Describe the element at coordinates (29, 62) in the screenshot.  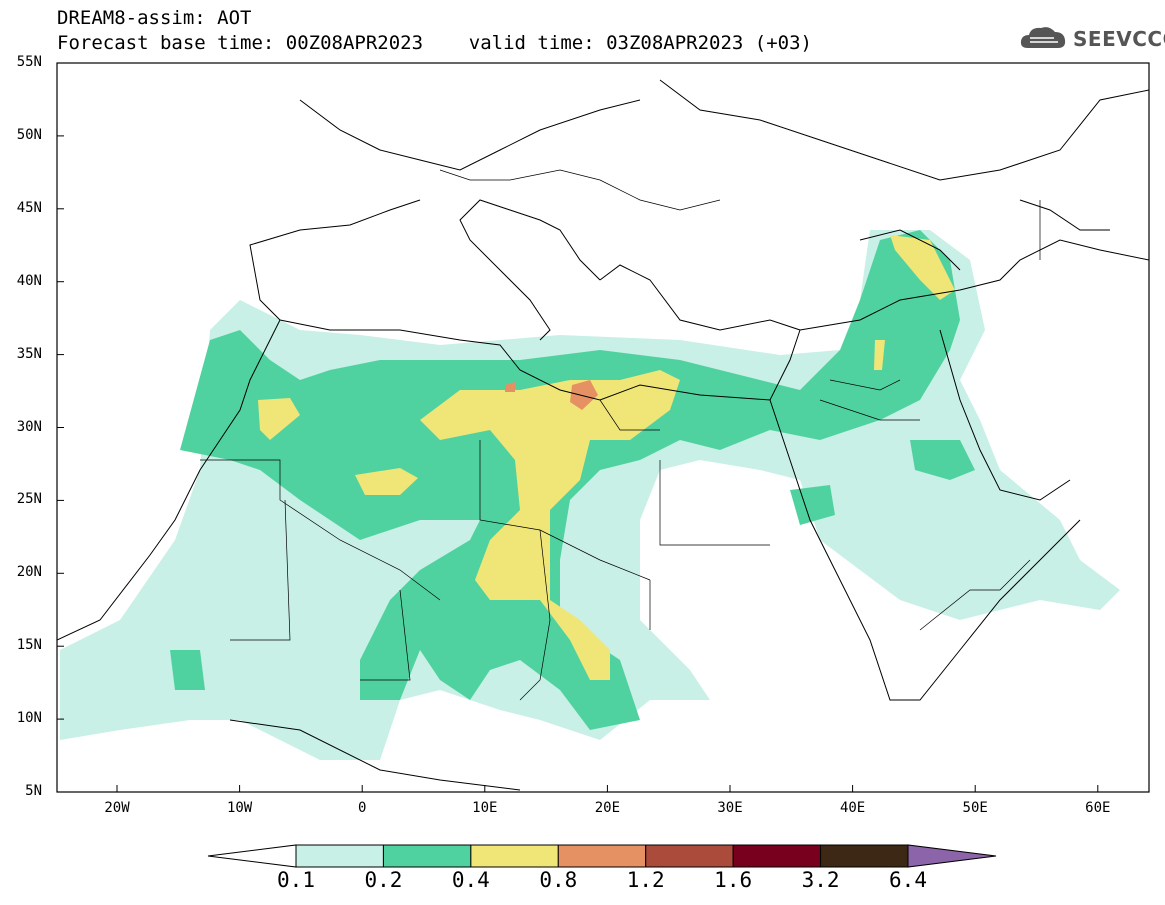
I see `lat-label: 55N` at that location.